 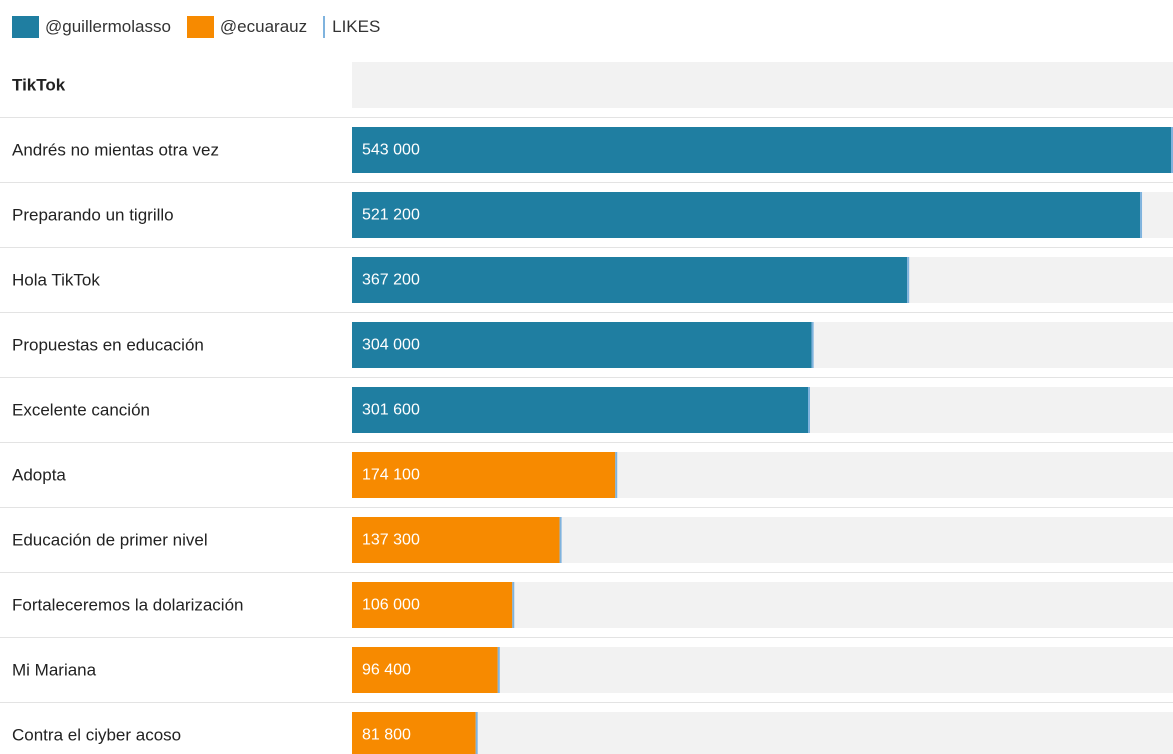 I want to click on category-label: Contra el ciyber acoso, so click(x=96, y=735).